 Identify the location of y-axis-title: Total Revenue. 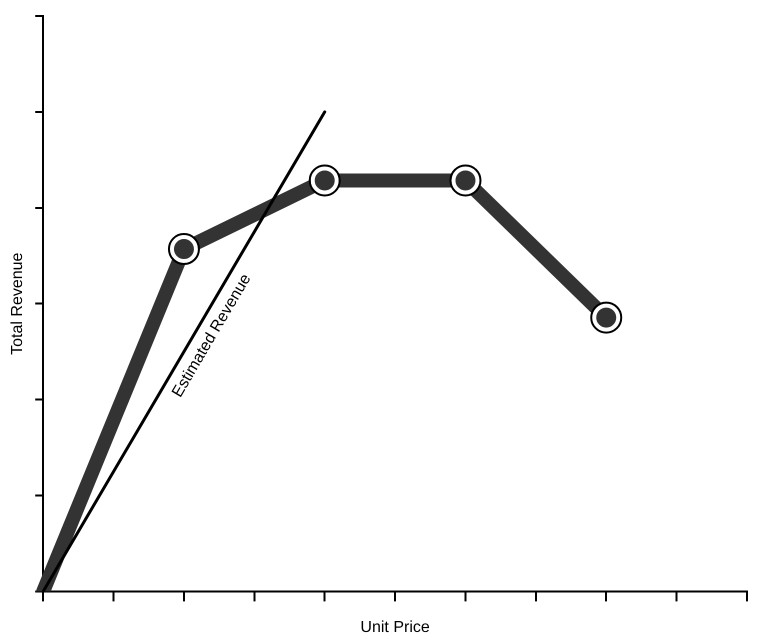
(17, 303).